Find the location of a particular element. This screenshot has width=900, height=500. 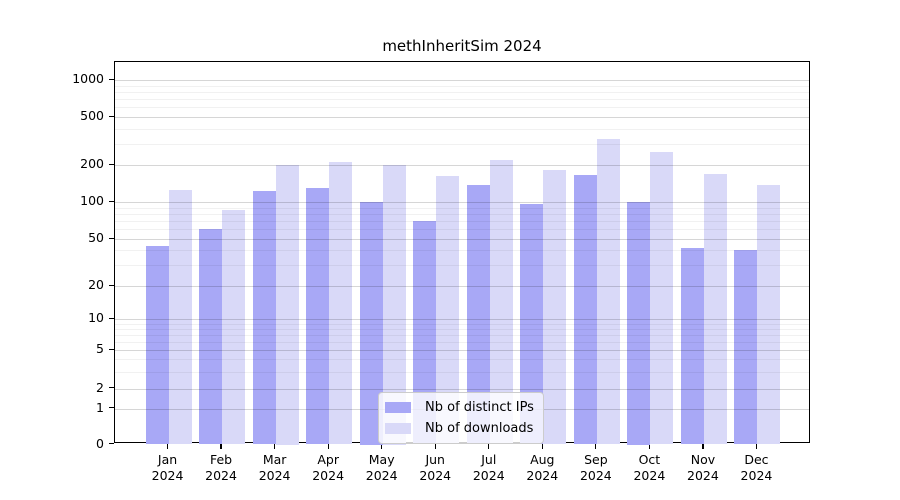

x-tick-label-nov: Nov 2024 is located at coordinates (703, 468).